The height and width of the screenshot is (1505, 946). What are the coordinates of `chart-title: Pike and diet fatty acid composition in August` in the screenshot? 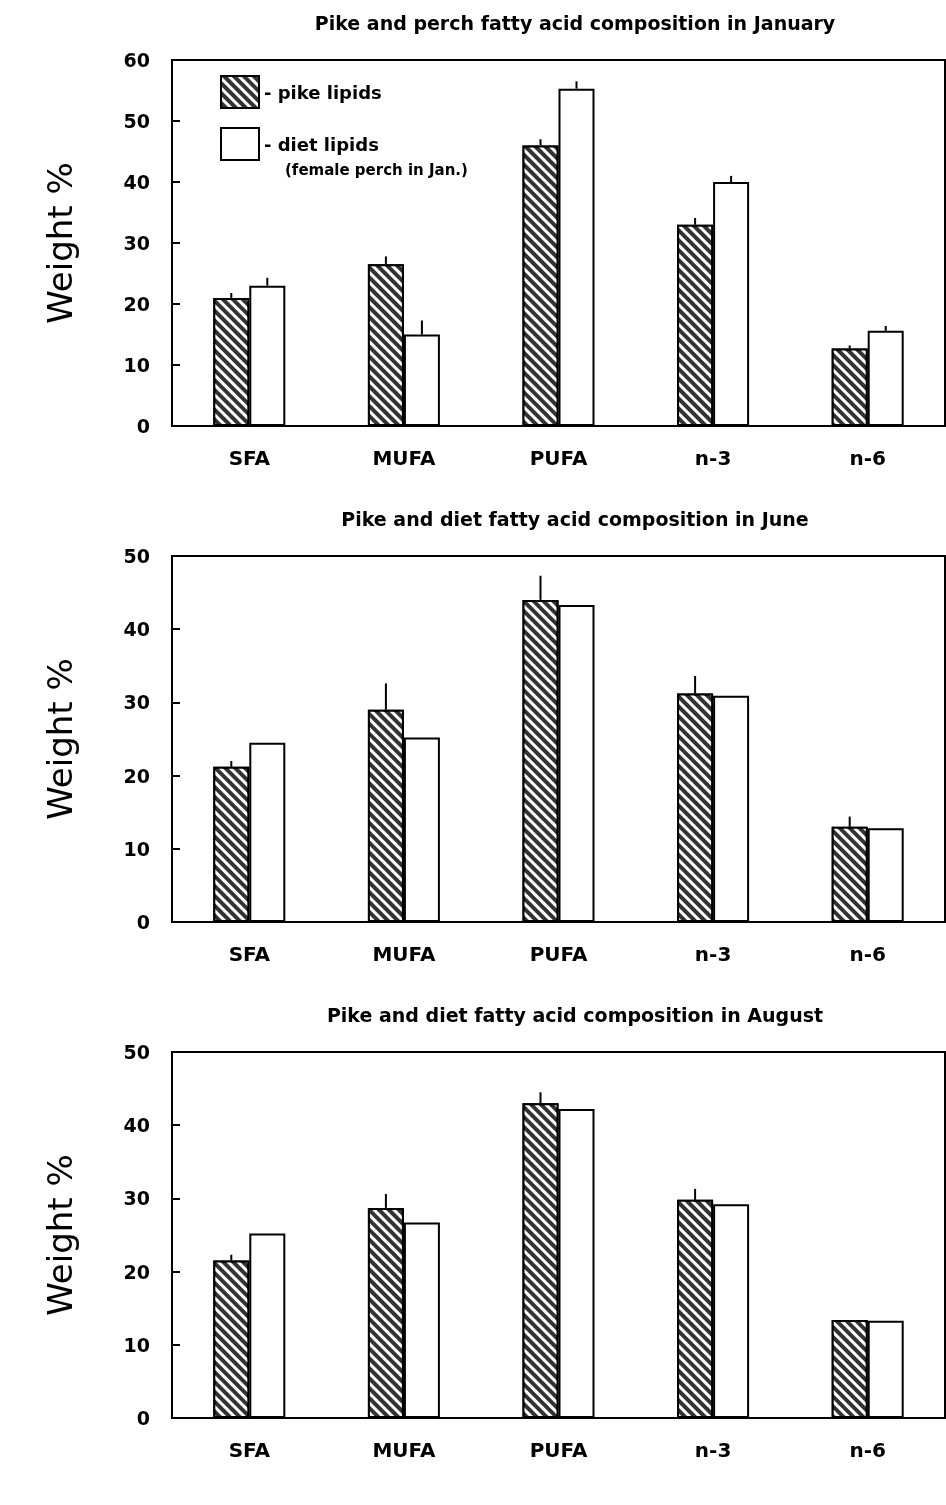 It's located at (575, 1014).